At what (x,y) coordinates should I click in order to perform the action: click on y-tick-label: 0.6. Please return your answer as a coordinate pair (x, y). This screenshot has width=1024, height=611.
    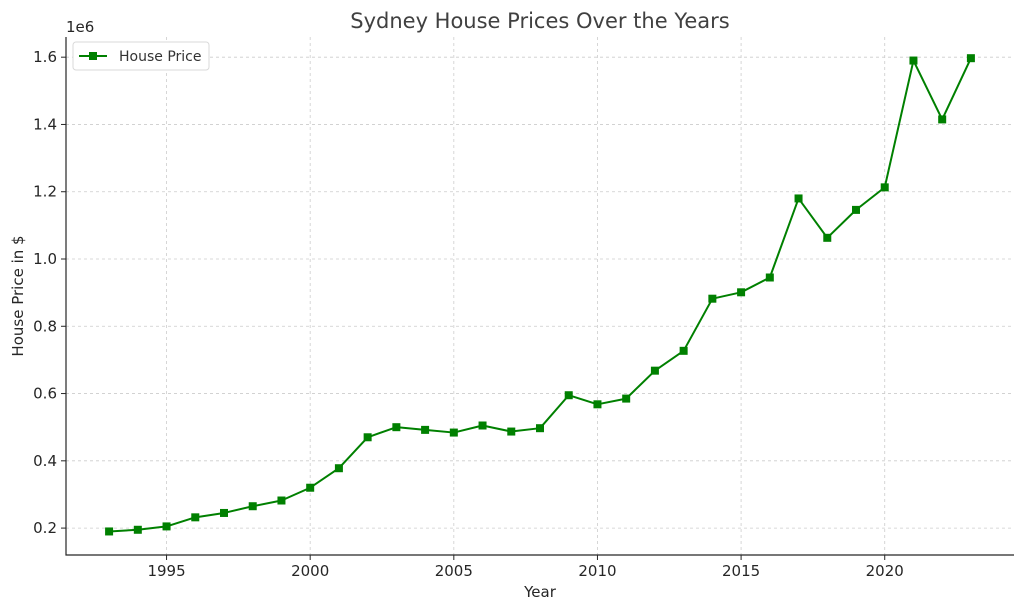
    Looking at the image, I should click on (45, 394).